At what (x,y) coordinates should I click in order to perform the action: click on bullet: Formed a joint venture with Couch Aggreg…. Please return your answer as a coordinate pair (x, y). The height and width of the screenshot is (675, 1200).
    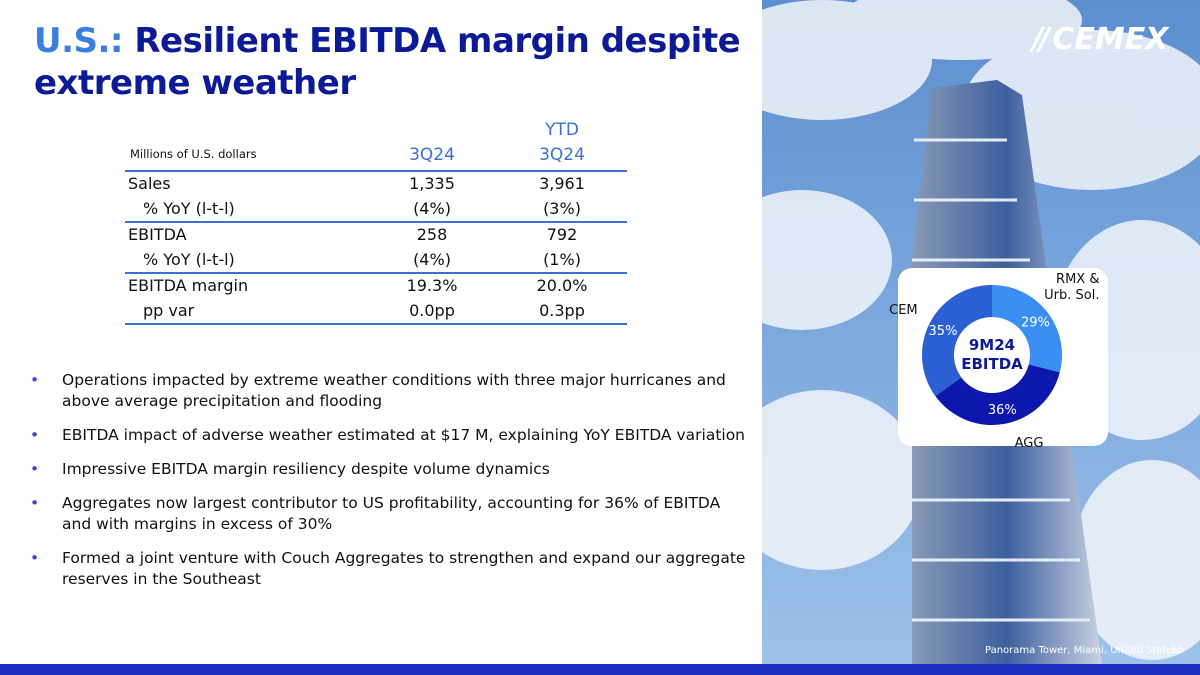
    Looking at the image, I should click on (390, 569).